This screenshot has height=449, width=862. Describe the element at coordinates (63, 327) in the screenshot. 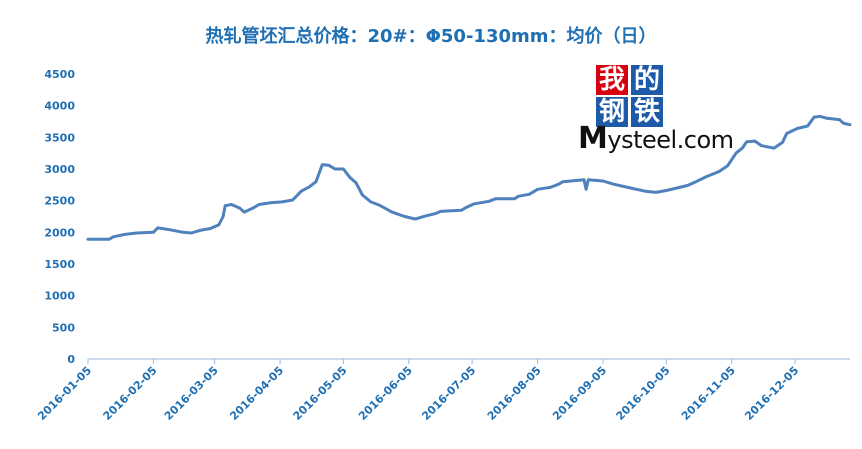

I see `y-tick-label: 500` at that location.